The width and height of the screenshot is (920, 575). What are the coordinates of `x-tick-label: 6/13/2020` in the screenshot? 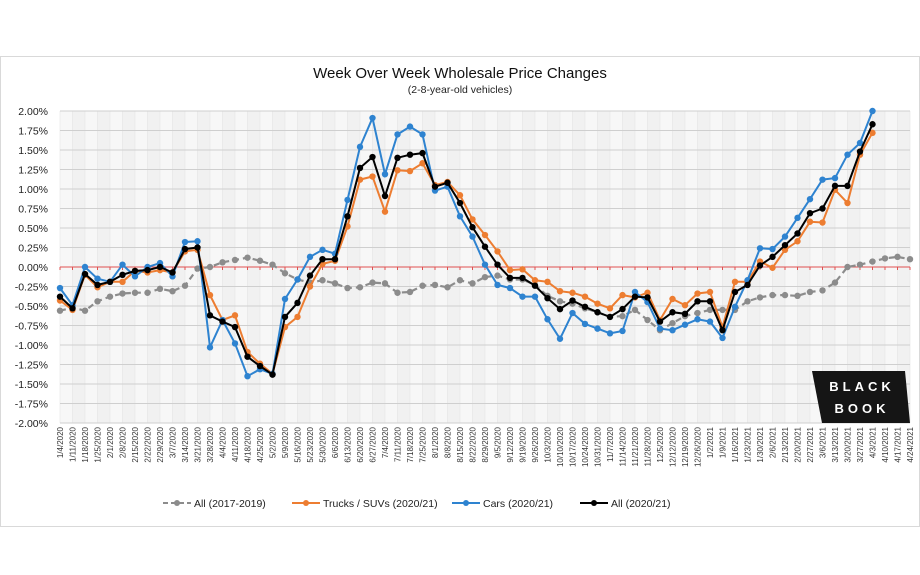 It's located at (348, 444).